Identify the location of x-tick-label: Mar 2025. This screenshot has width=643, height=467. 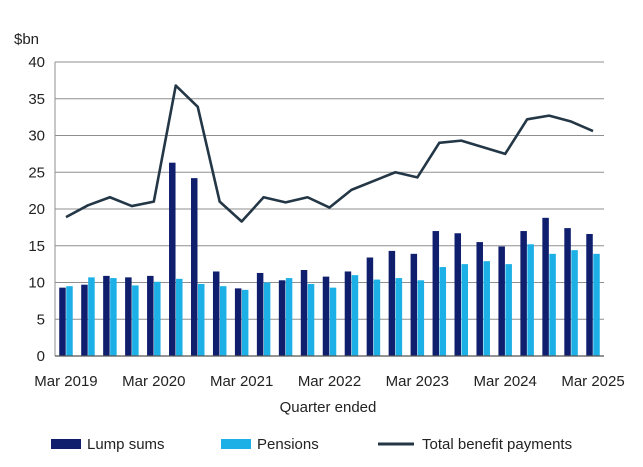
(592, 381).